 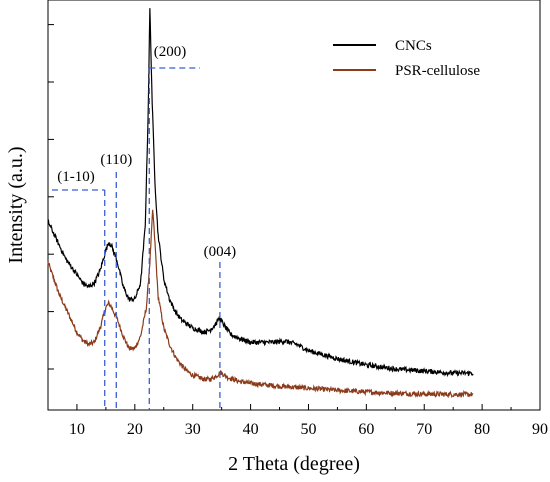 I want to click on x-tick-label: 60, so click(x=366, y=429).